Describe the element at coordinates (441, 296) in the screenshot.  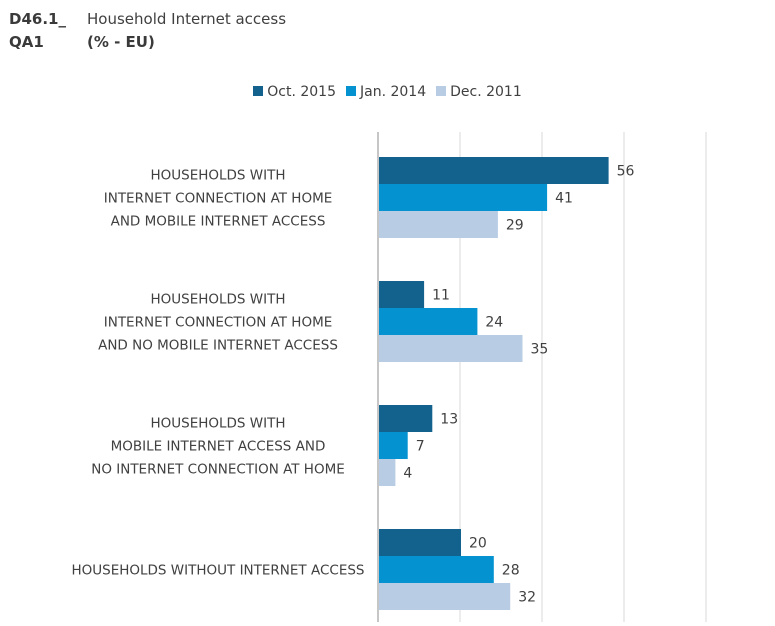
I see `data-label: 11` at that location.